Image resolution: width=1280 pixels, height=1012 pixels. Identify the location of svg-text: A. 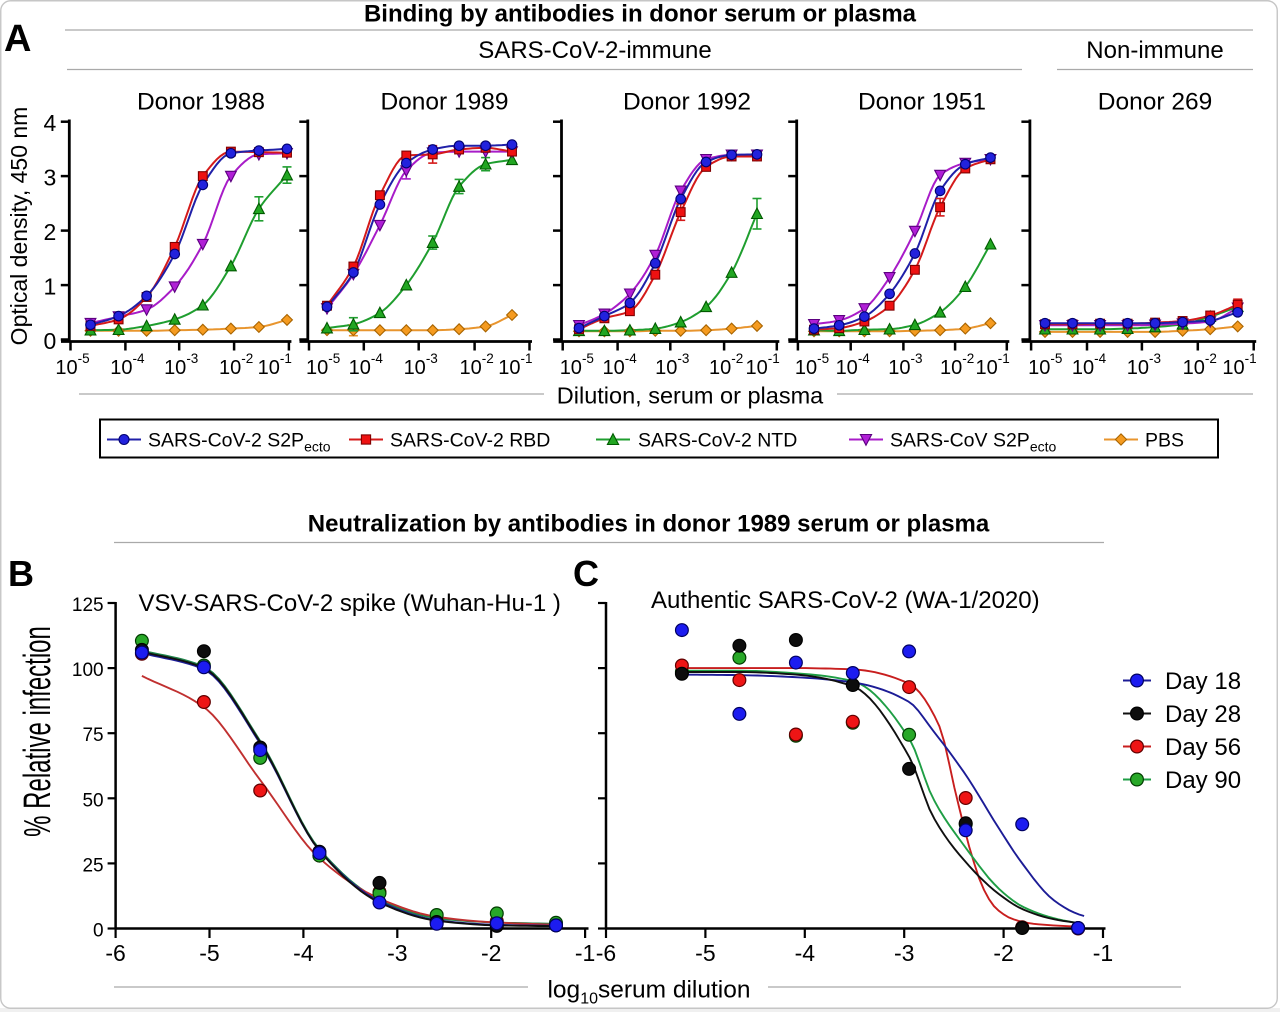
(17, 39).